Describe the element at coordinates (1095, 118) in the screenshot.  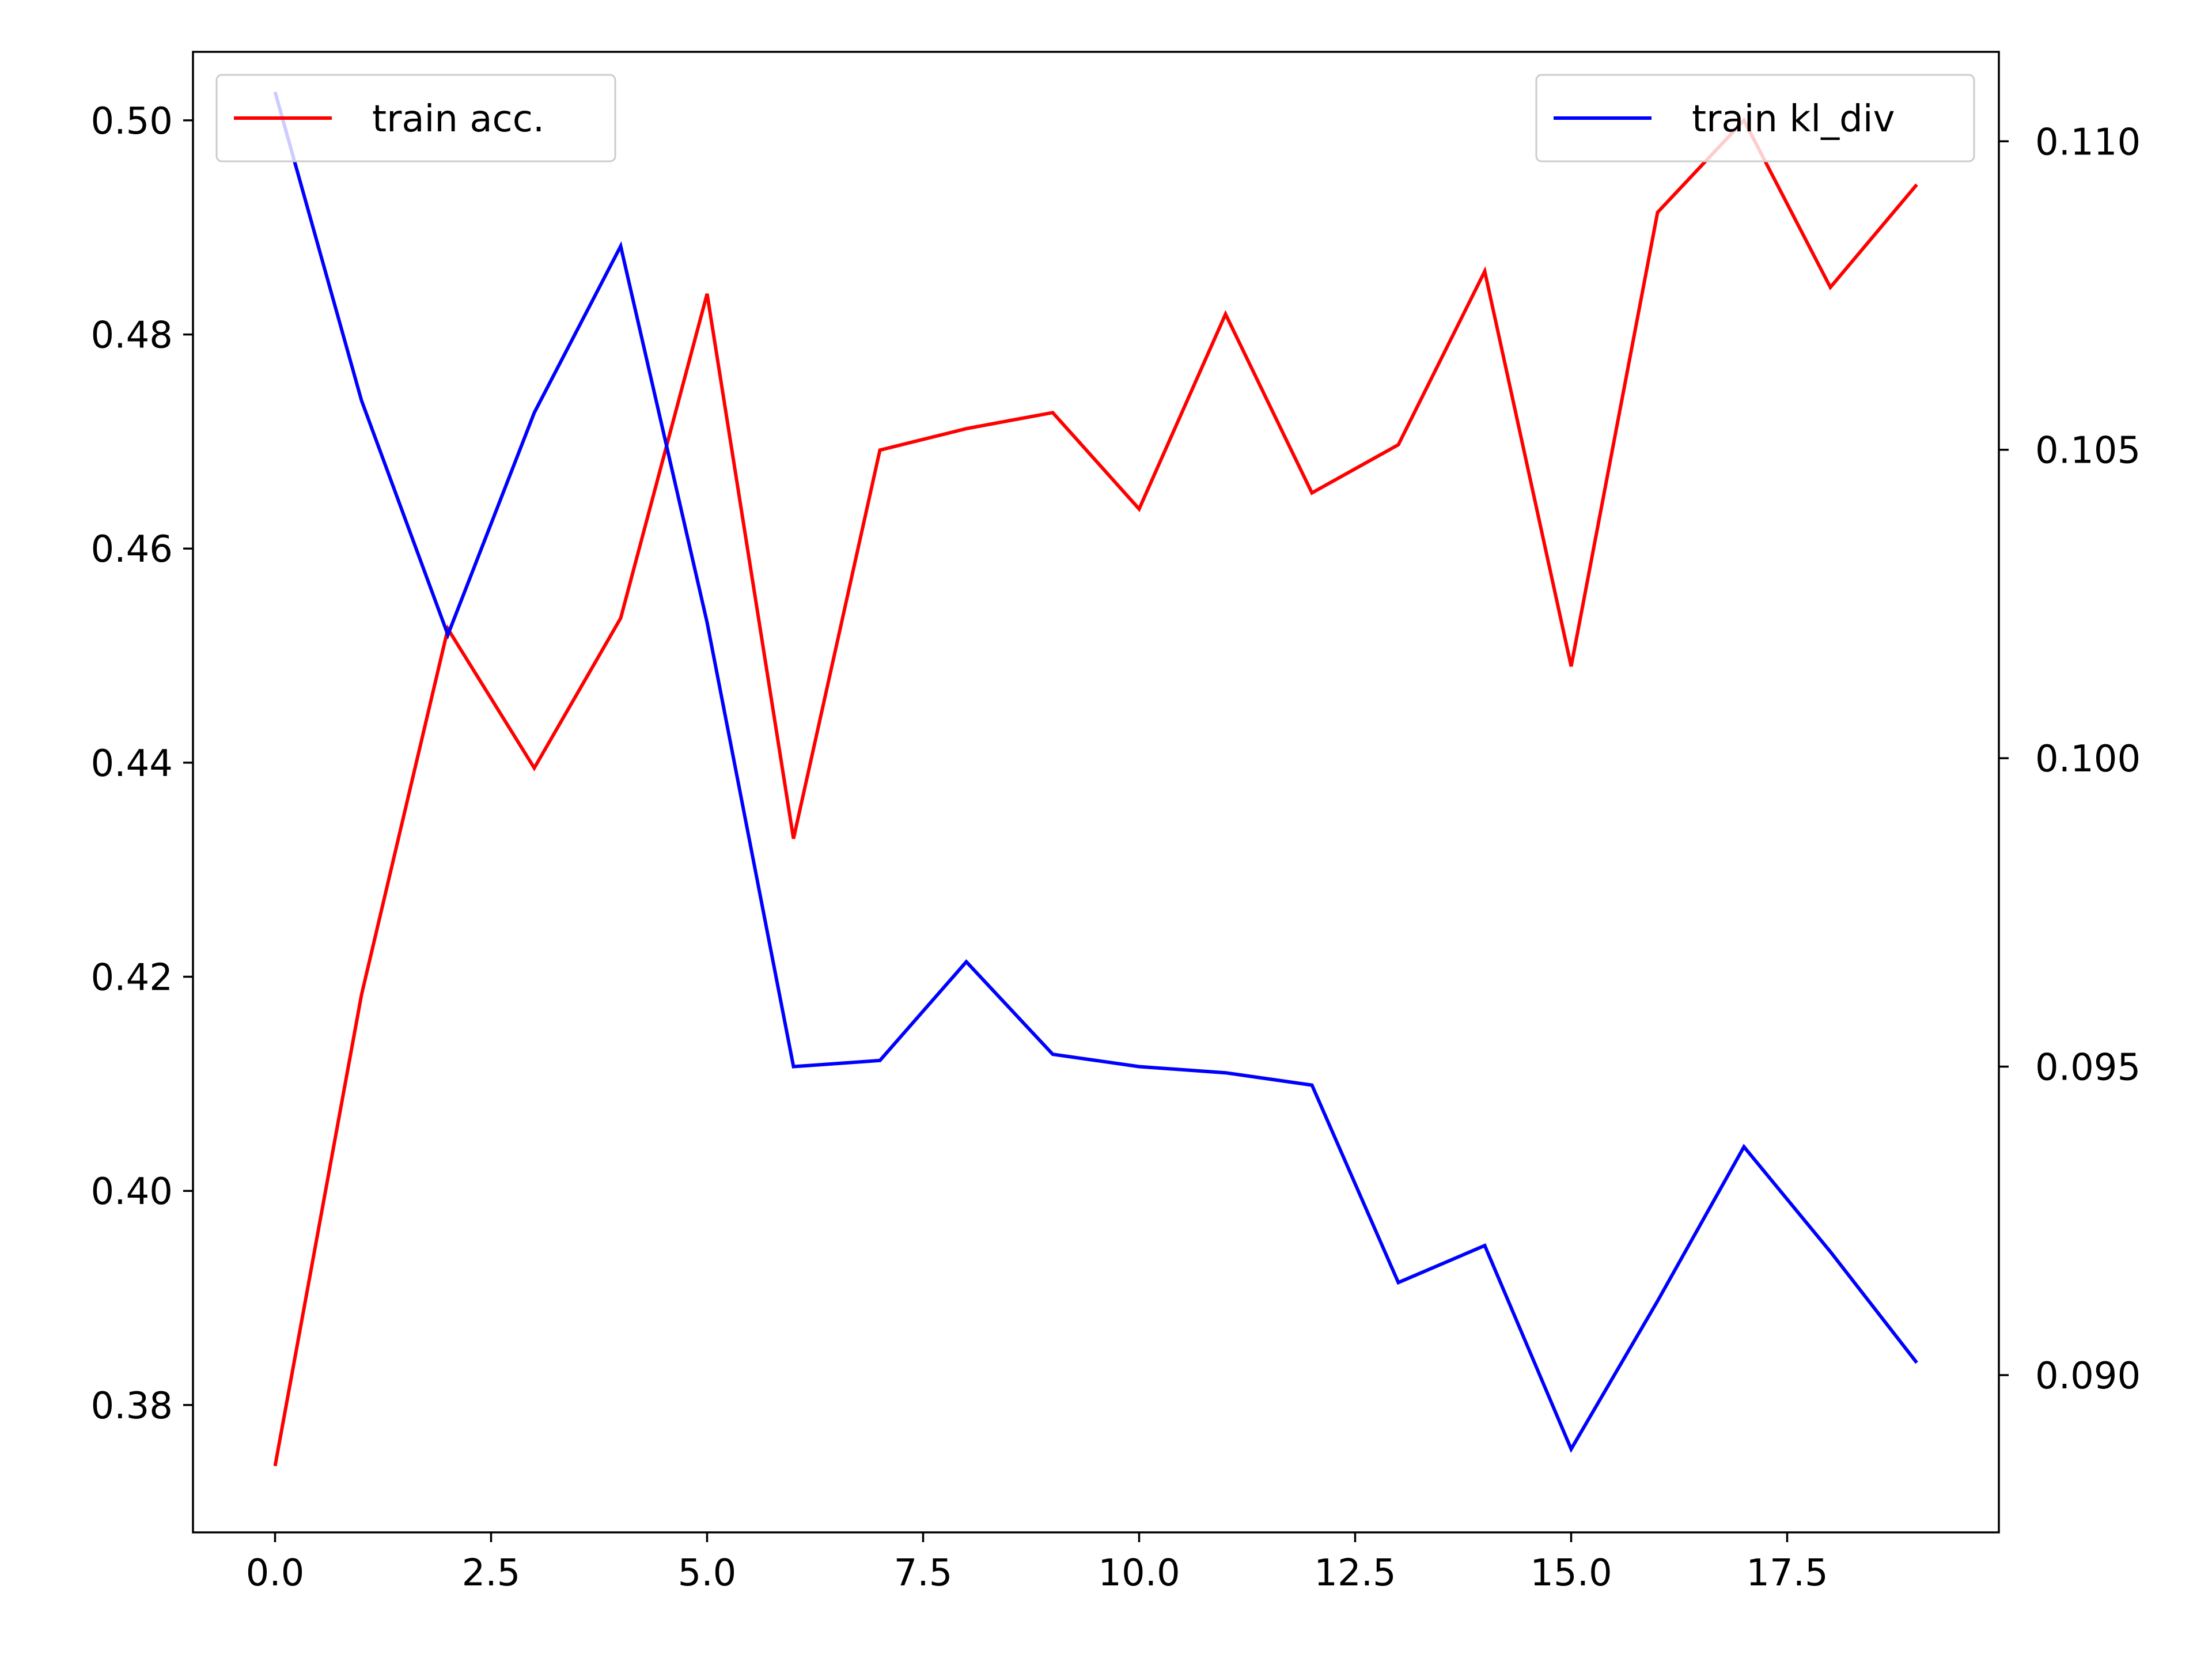
I see `legends: train acc. train kl_div` at that location.